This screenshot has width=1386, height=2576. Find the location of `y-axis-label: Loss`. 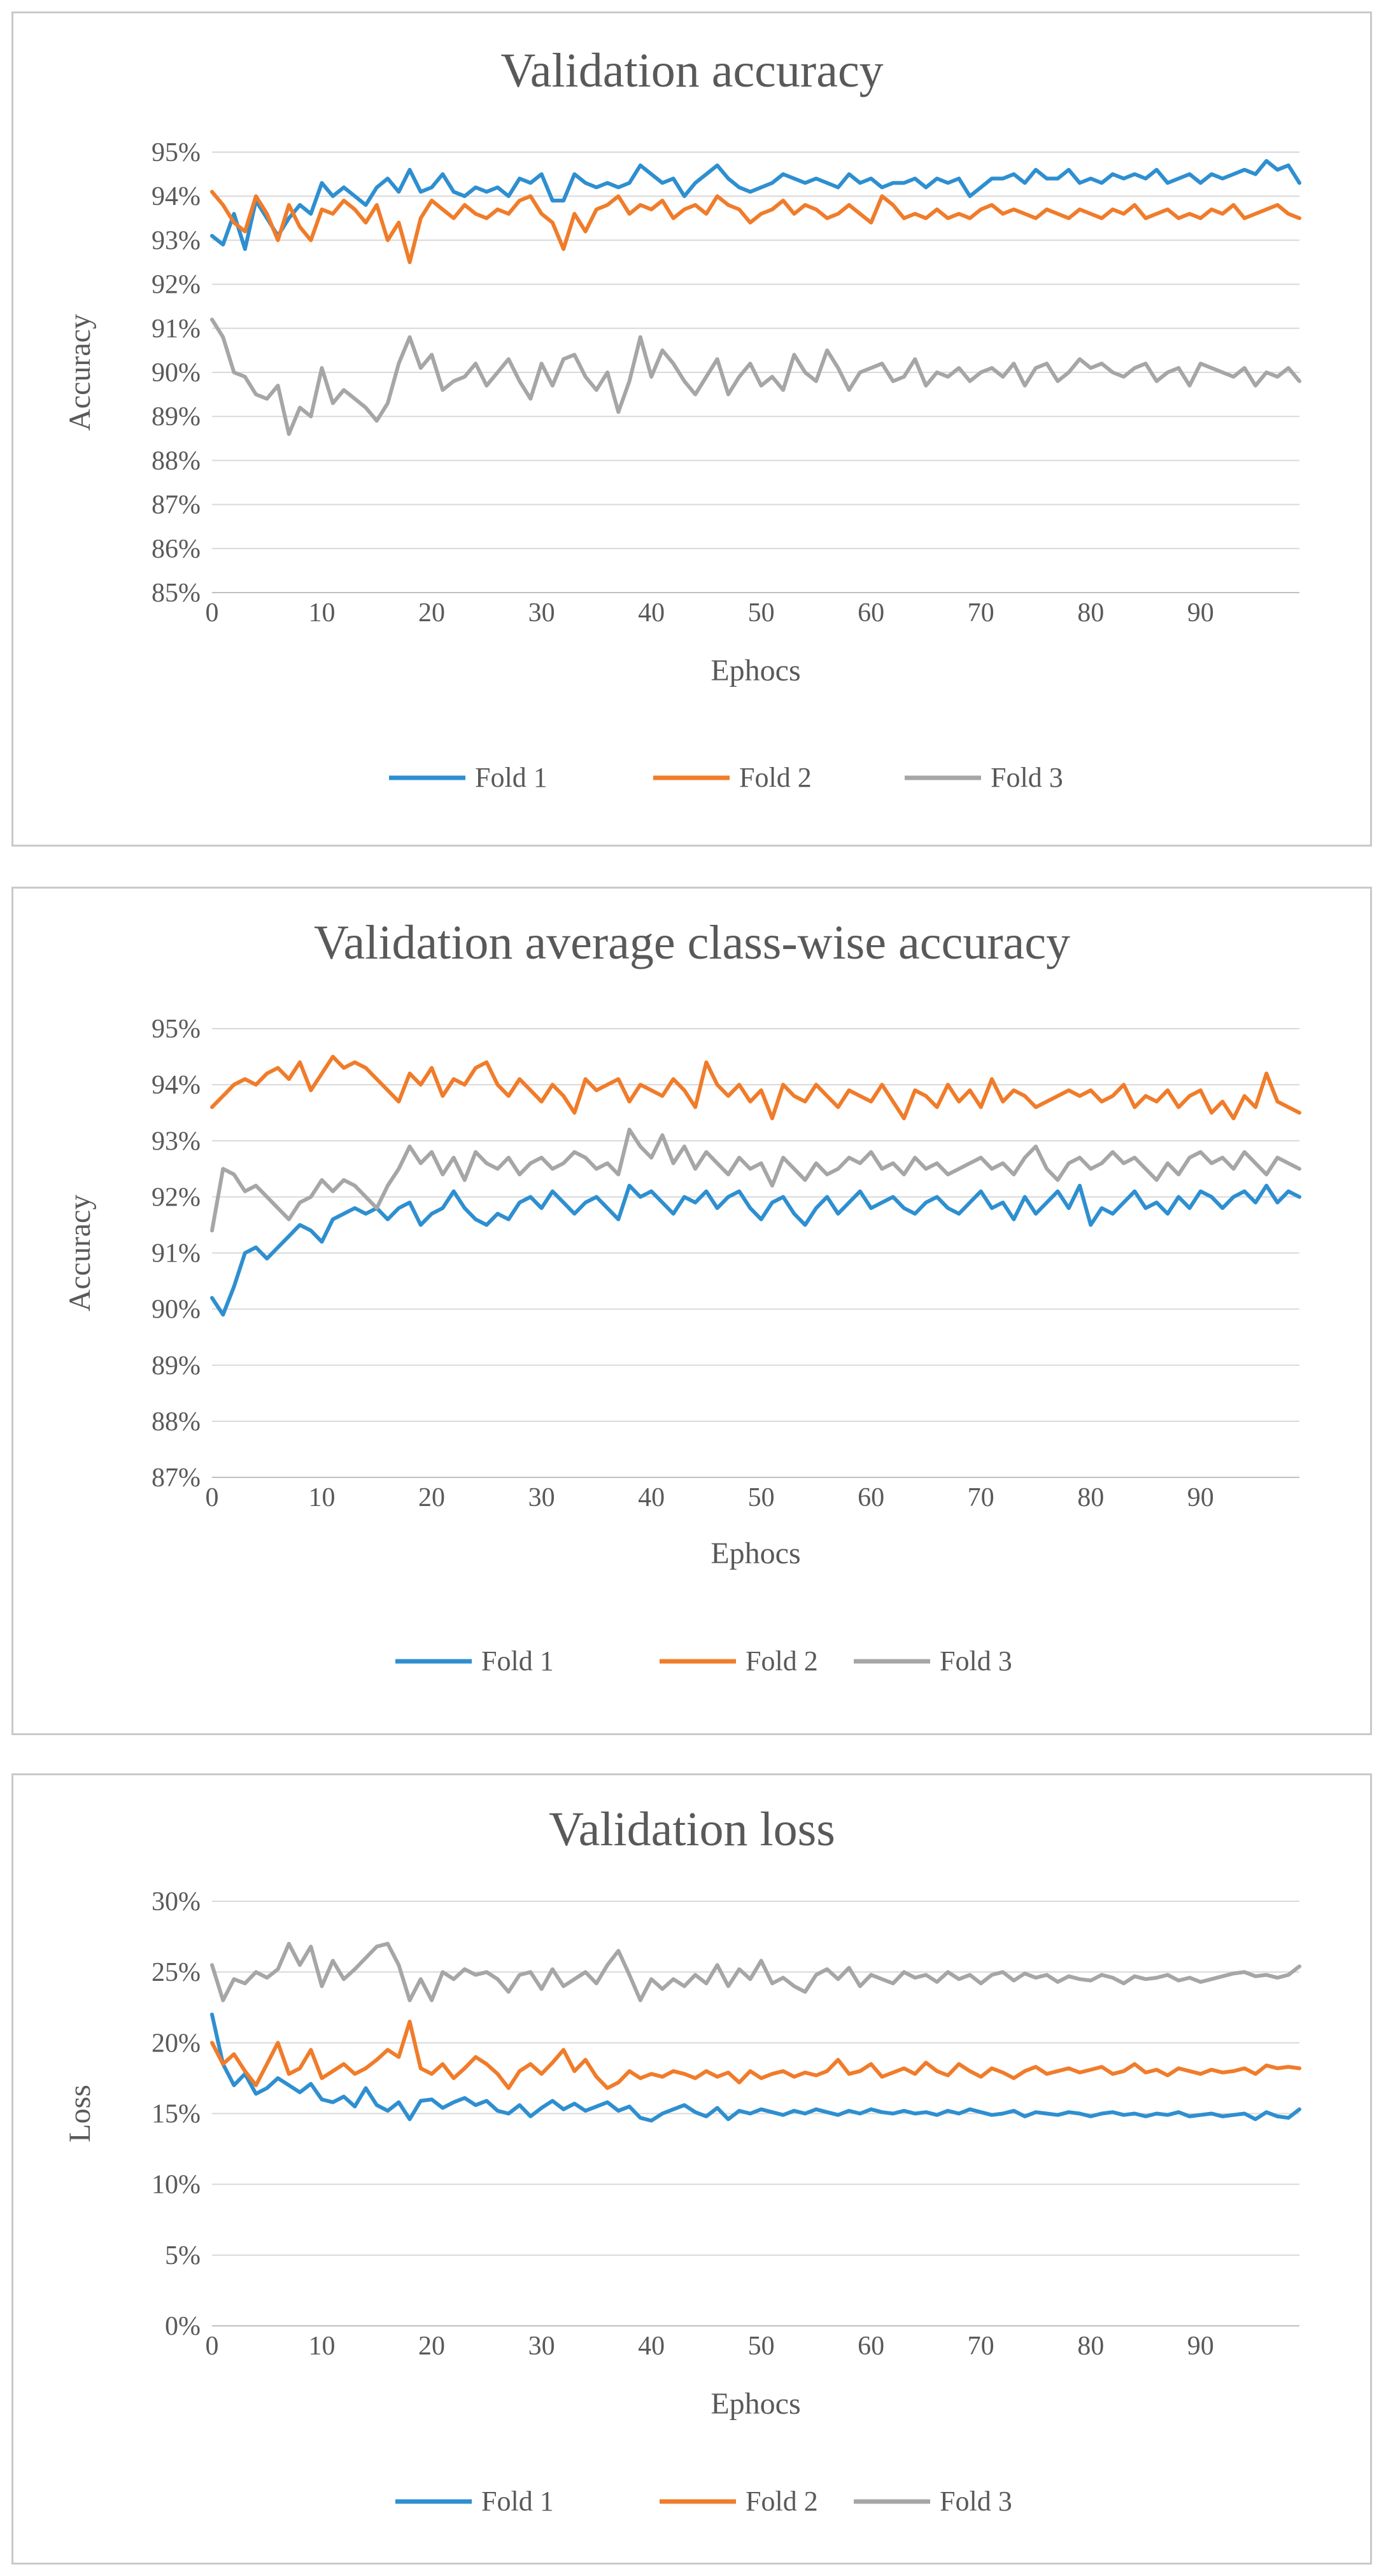

y-axis-label: Loss is located at coordinates (80, 2114).